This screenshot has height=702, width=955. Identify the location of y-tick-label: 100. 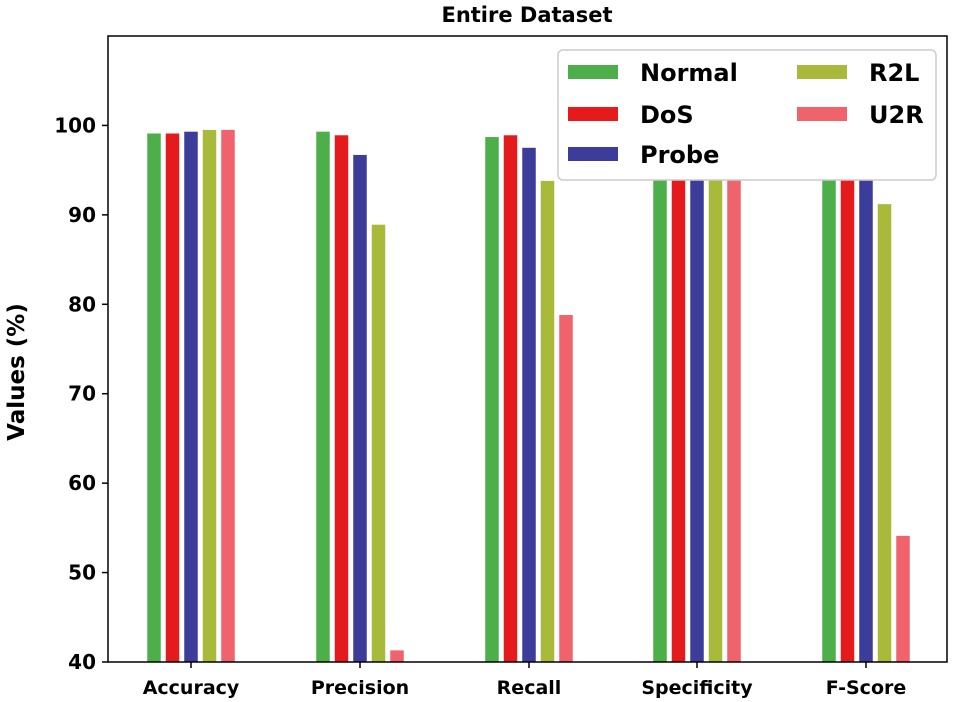
(75, 125).